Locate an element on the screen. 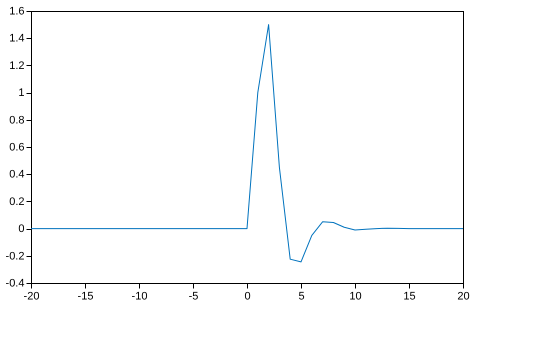  y-tick-label: 1.6 is located at coordinates (16, 12).